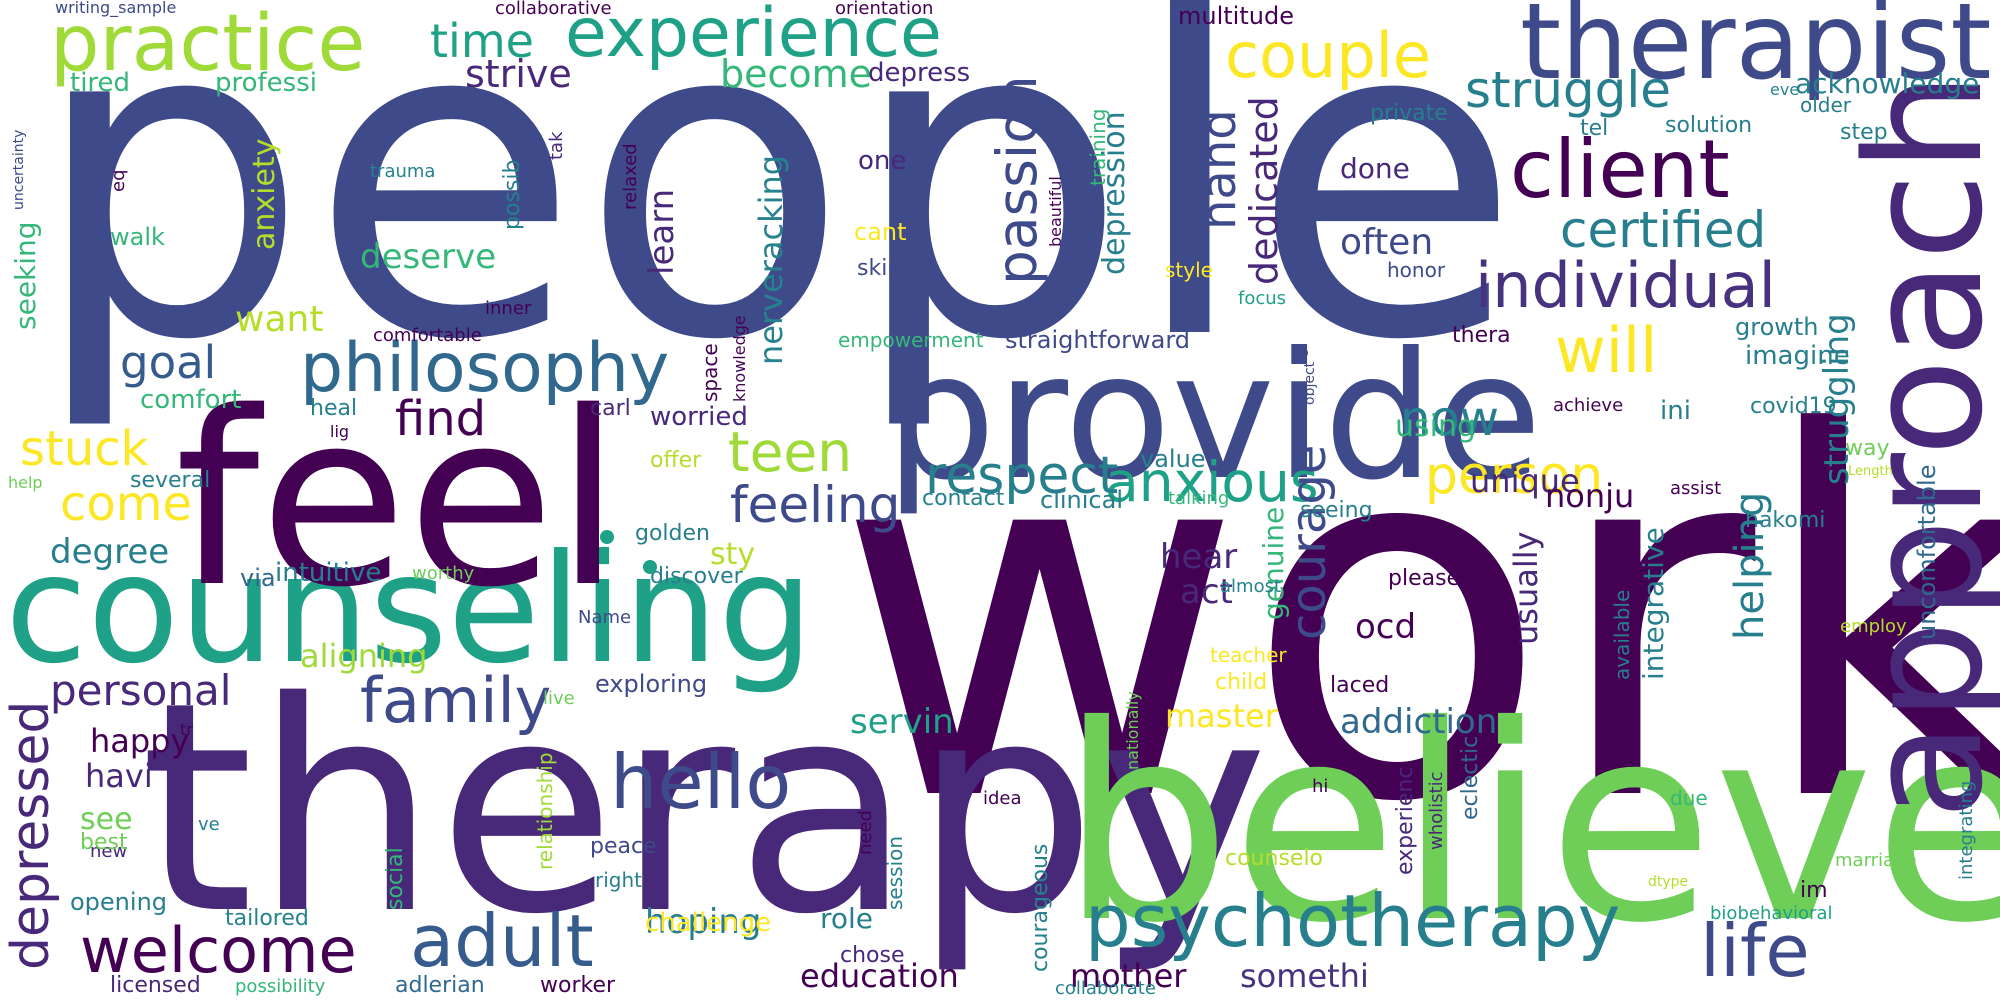 The width and height of the screenshot is (2000, 1000). I want to click on word-nationally: nationally, so click(1132, 730).